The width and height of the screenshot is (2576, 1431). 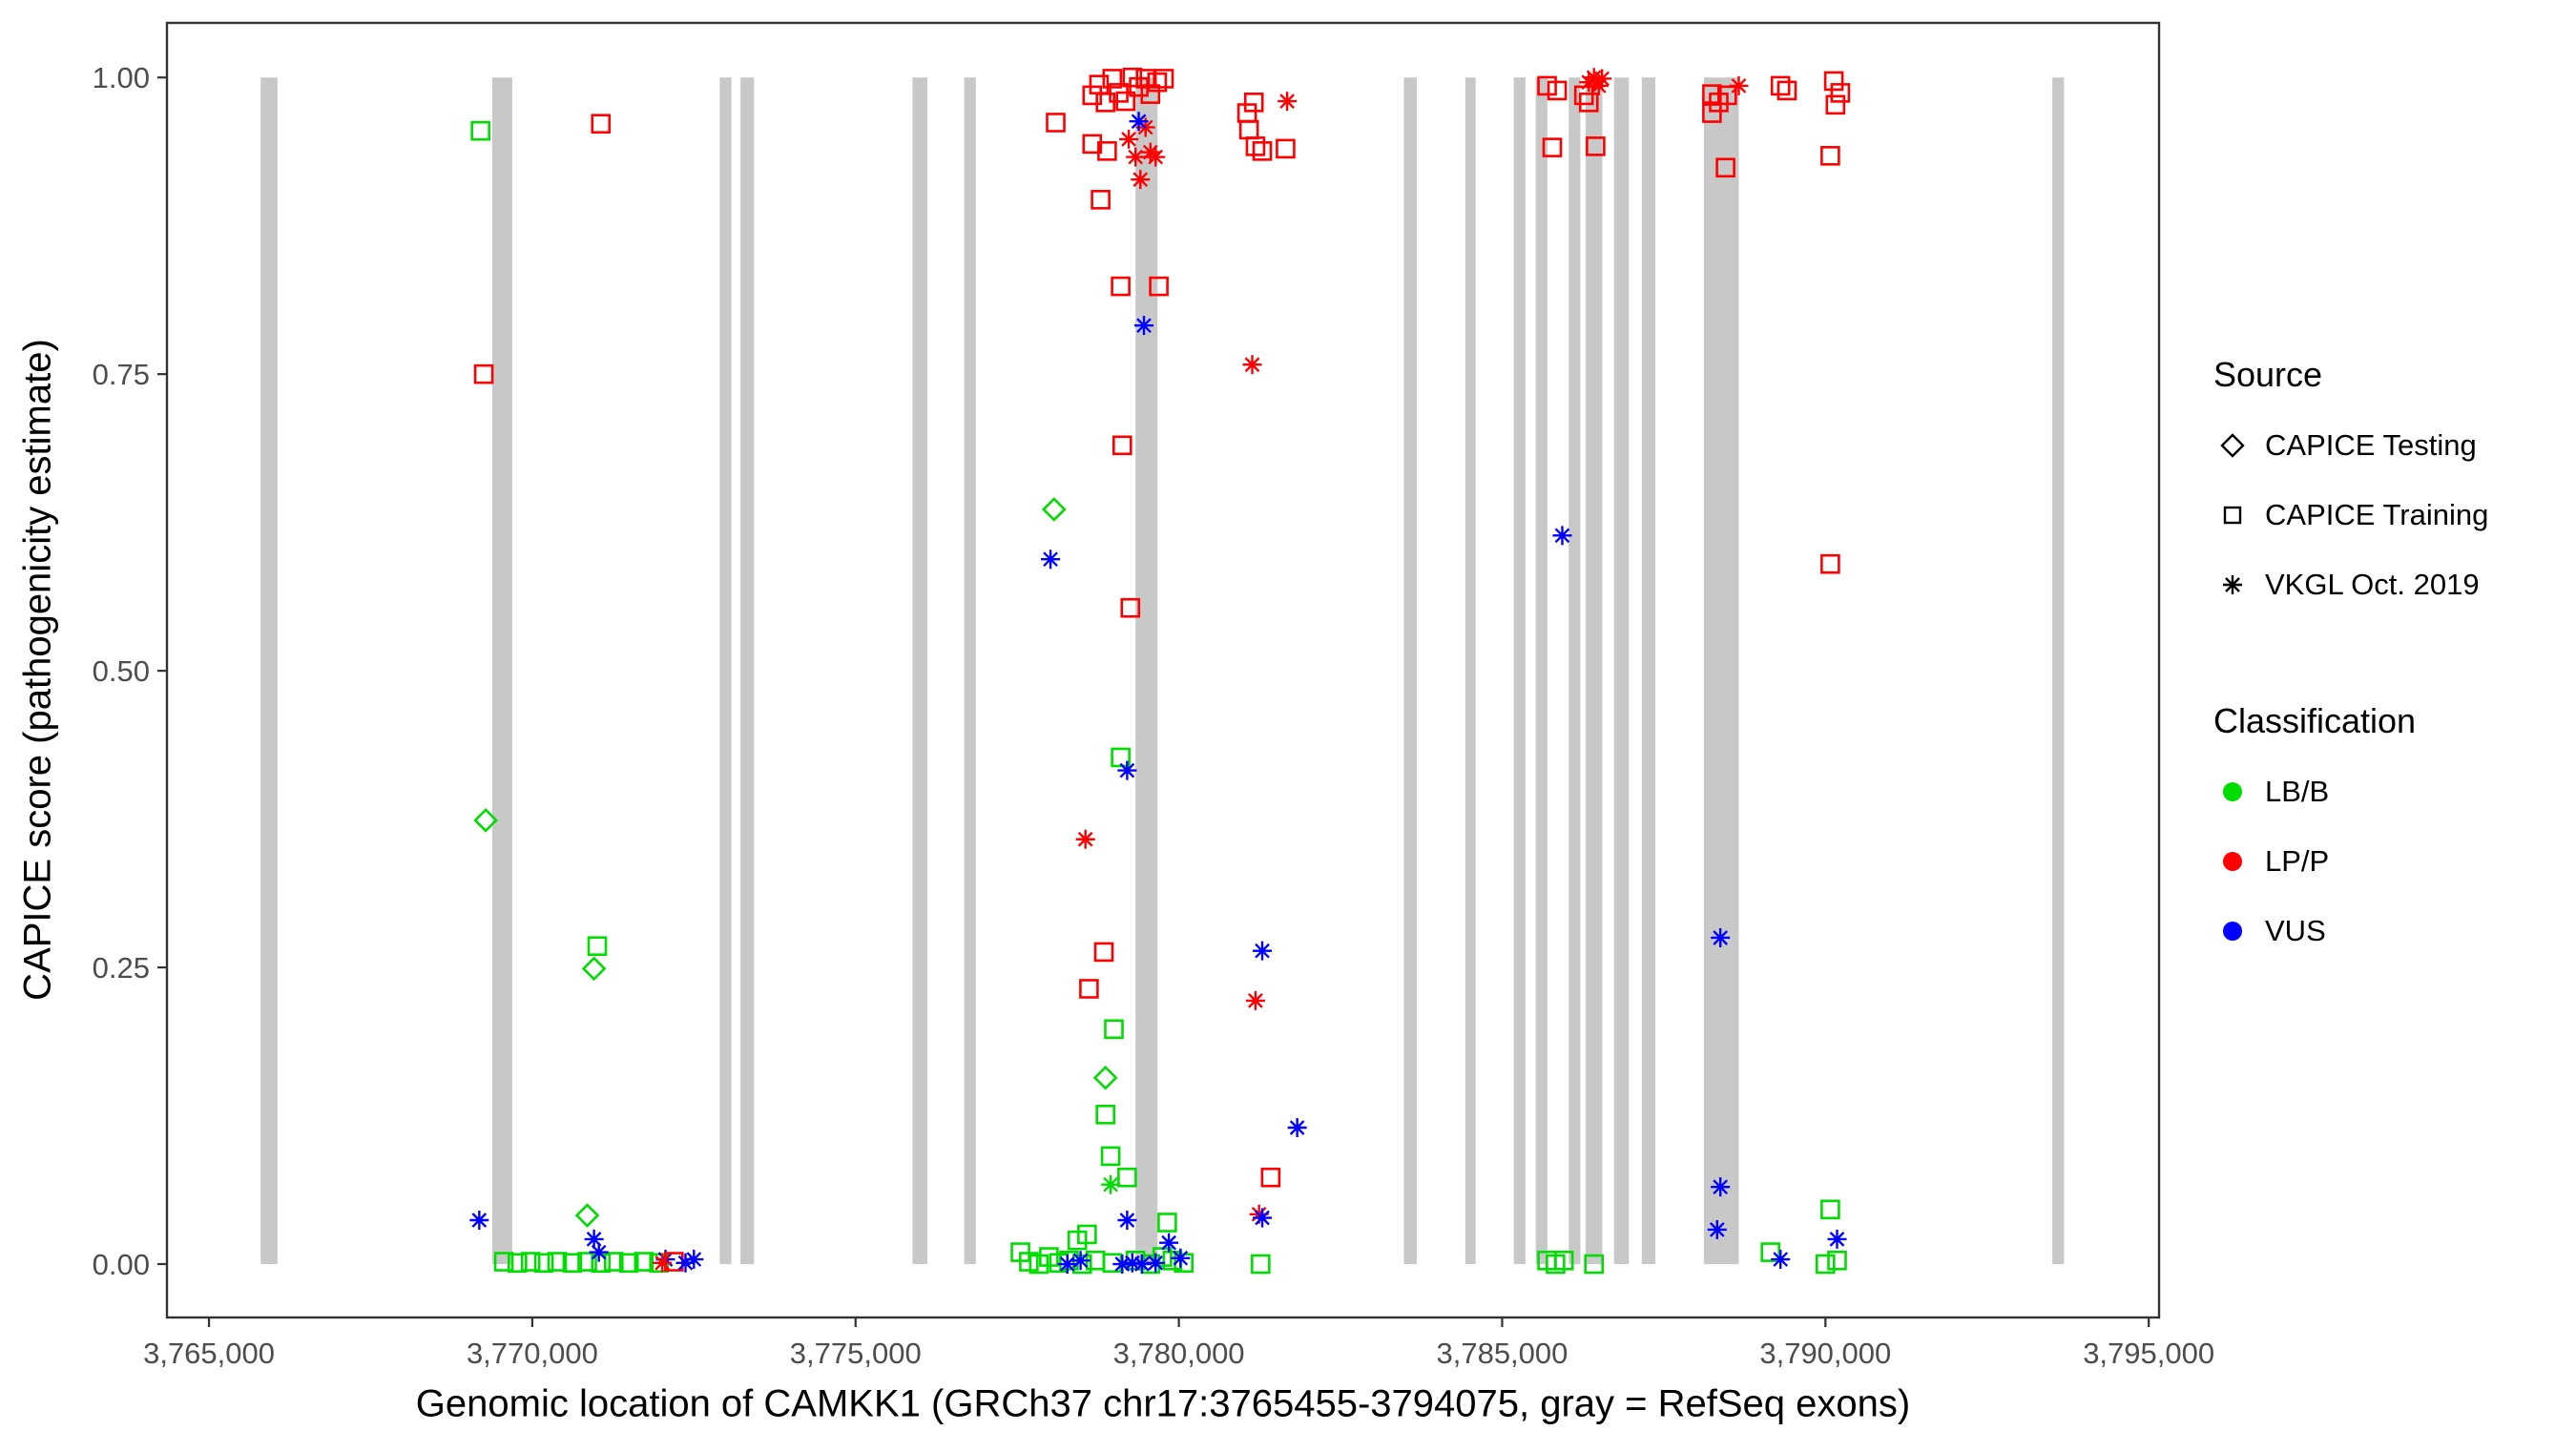 I want to click on y-axis-title: CAPICE score (pathogenicity estimate), so click(x=37, y=670).